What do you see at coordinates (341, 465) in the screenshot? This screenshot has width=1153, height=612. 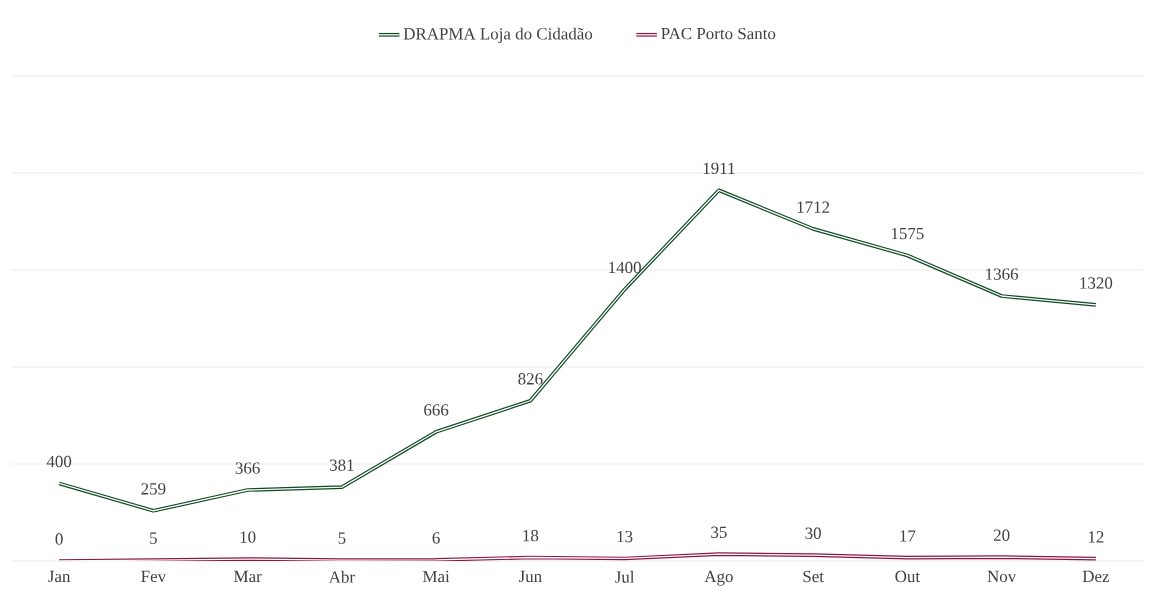 I see `data-label: 381` at bounding box center [341, 465].